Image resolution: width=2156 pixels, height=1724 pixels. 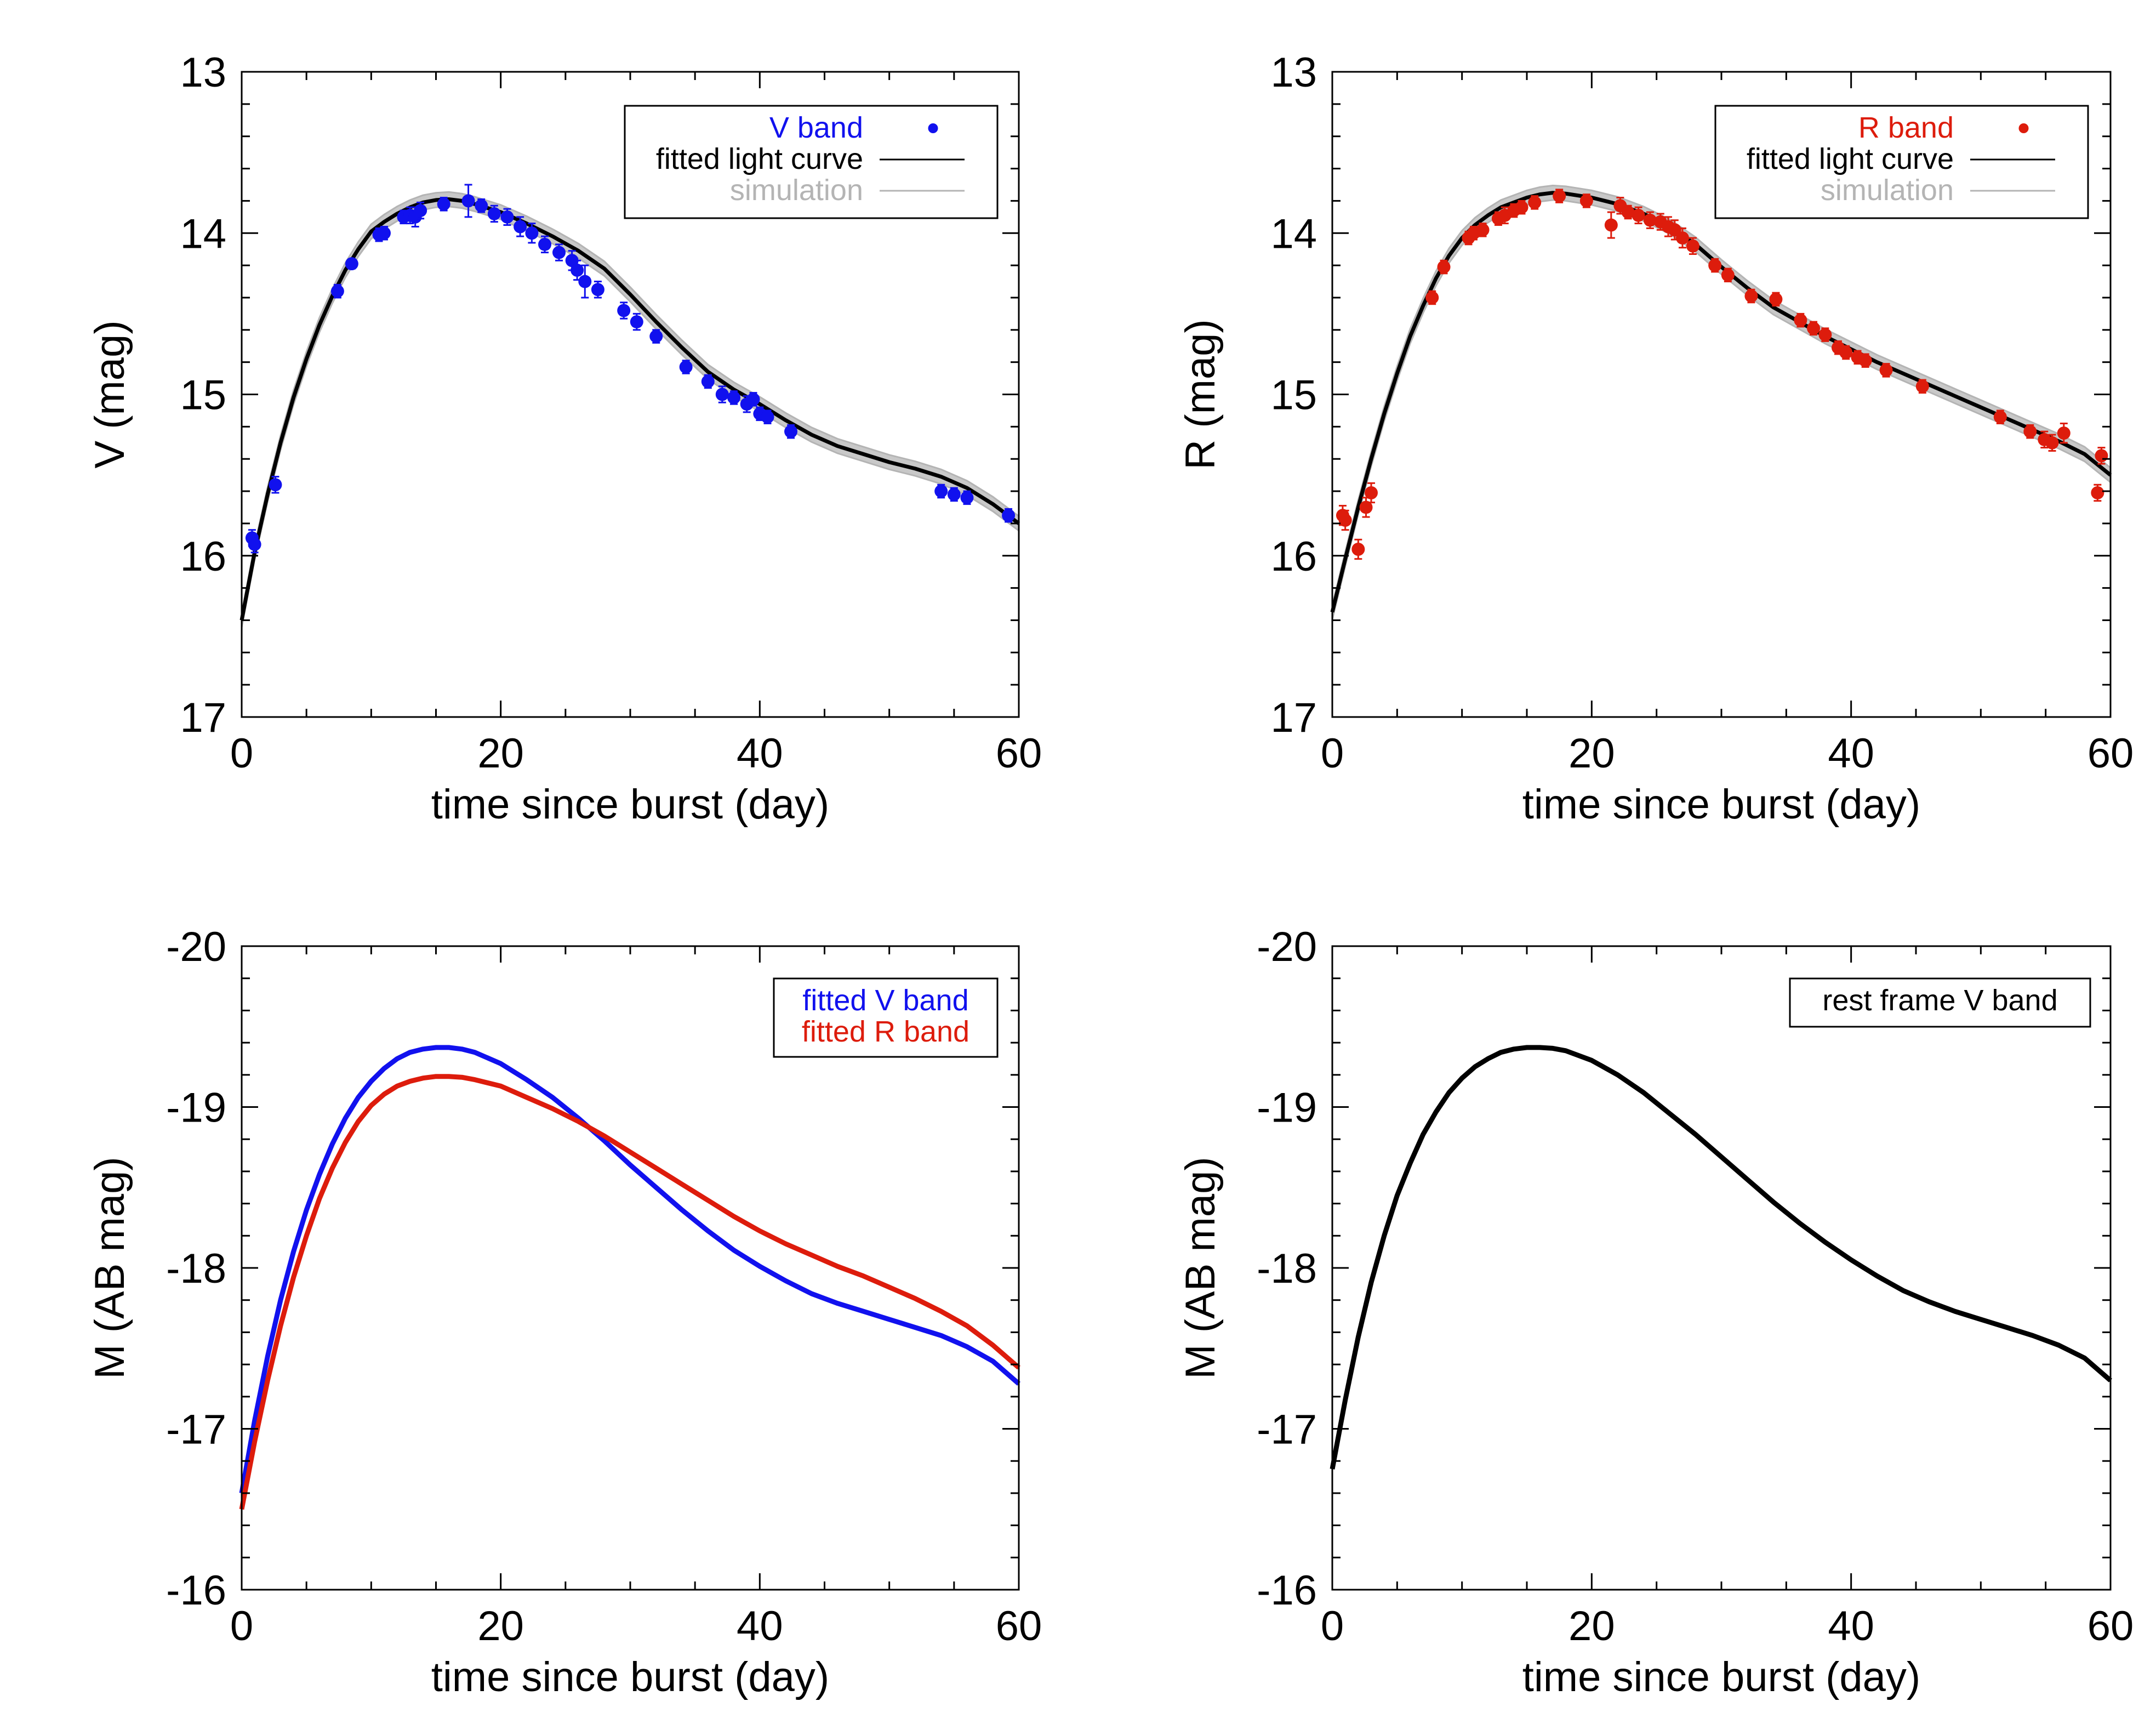 I want to click on plot-frame, so click(x=1721, y=1268).